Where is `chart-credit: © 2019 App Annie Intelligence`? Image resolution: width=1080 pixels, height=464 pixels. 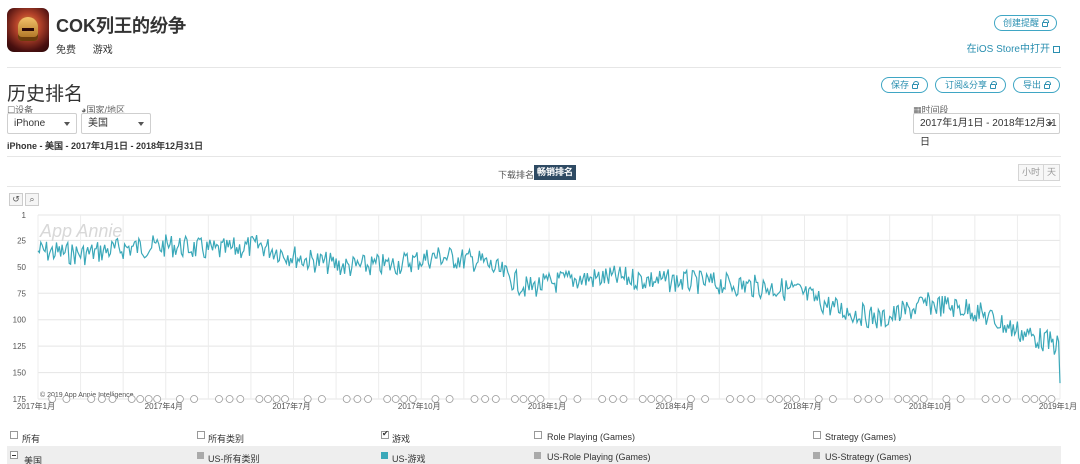 chart-credit: © 2019 App Annie Intelligence is located at coordinates (87, 395).